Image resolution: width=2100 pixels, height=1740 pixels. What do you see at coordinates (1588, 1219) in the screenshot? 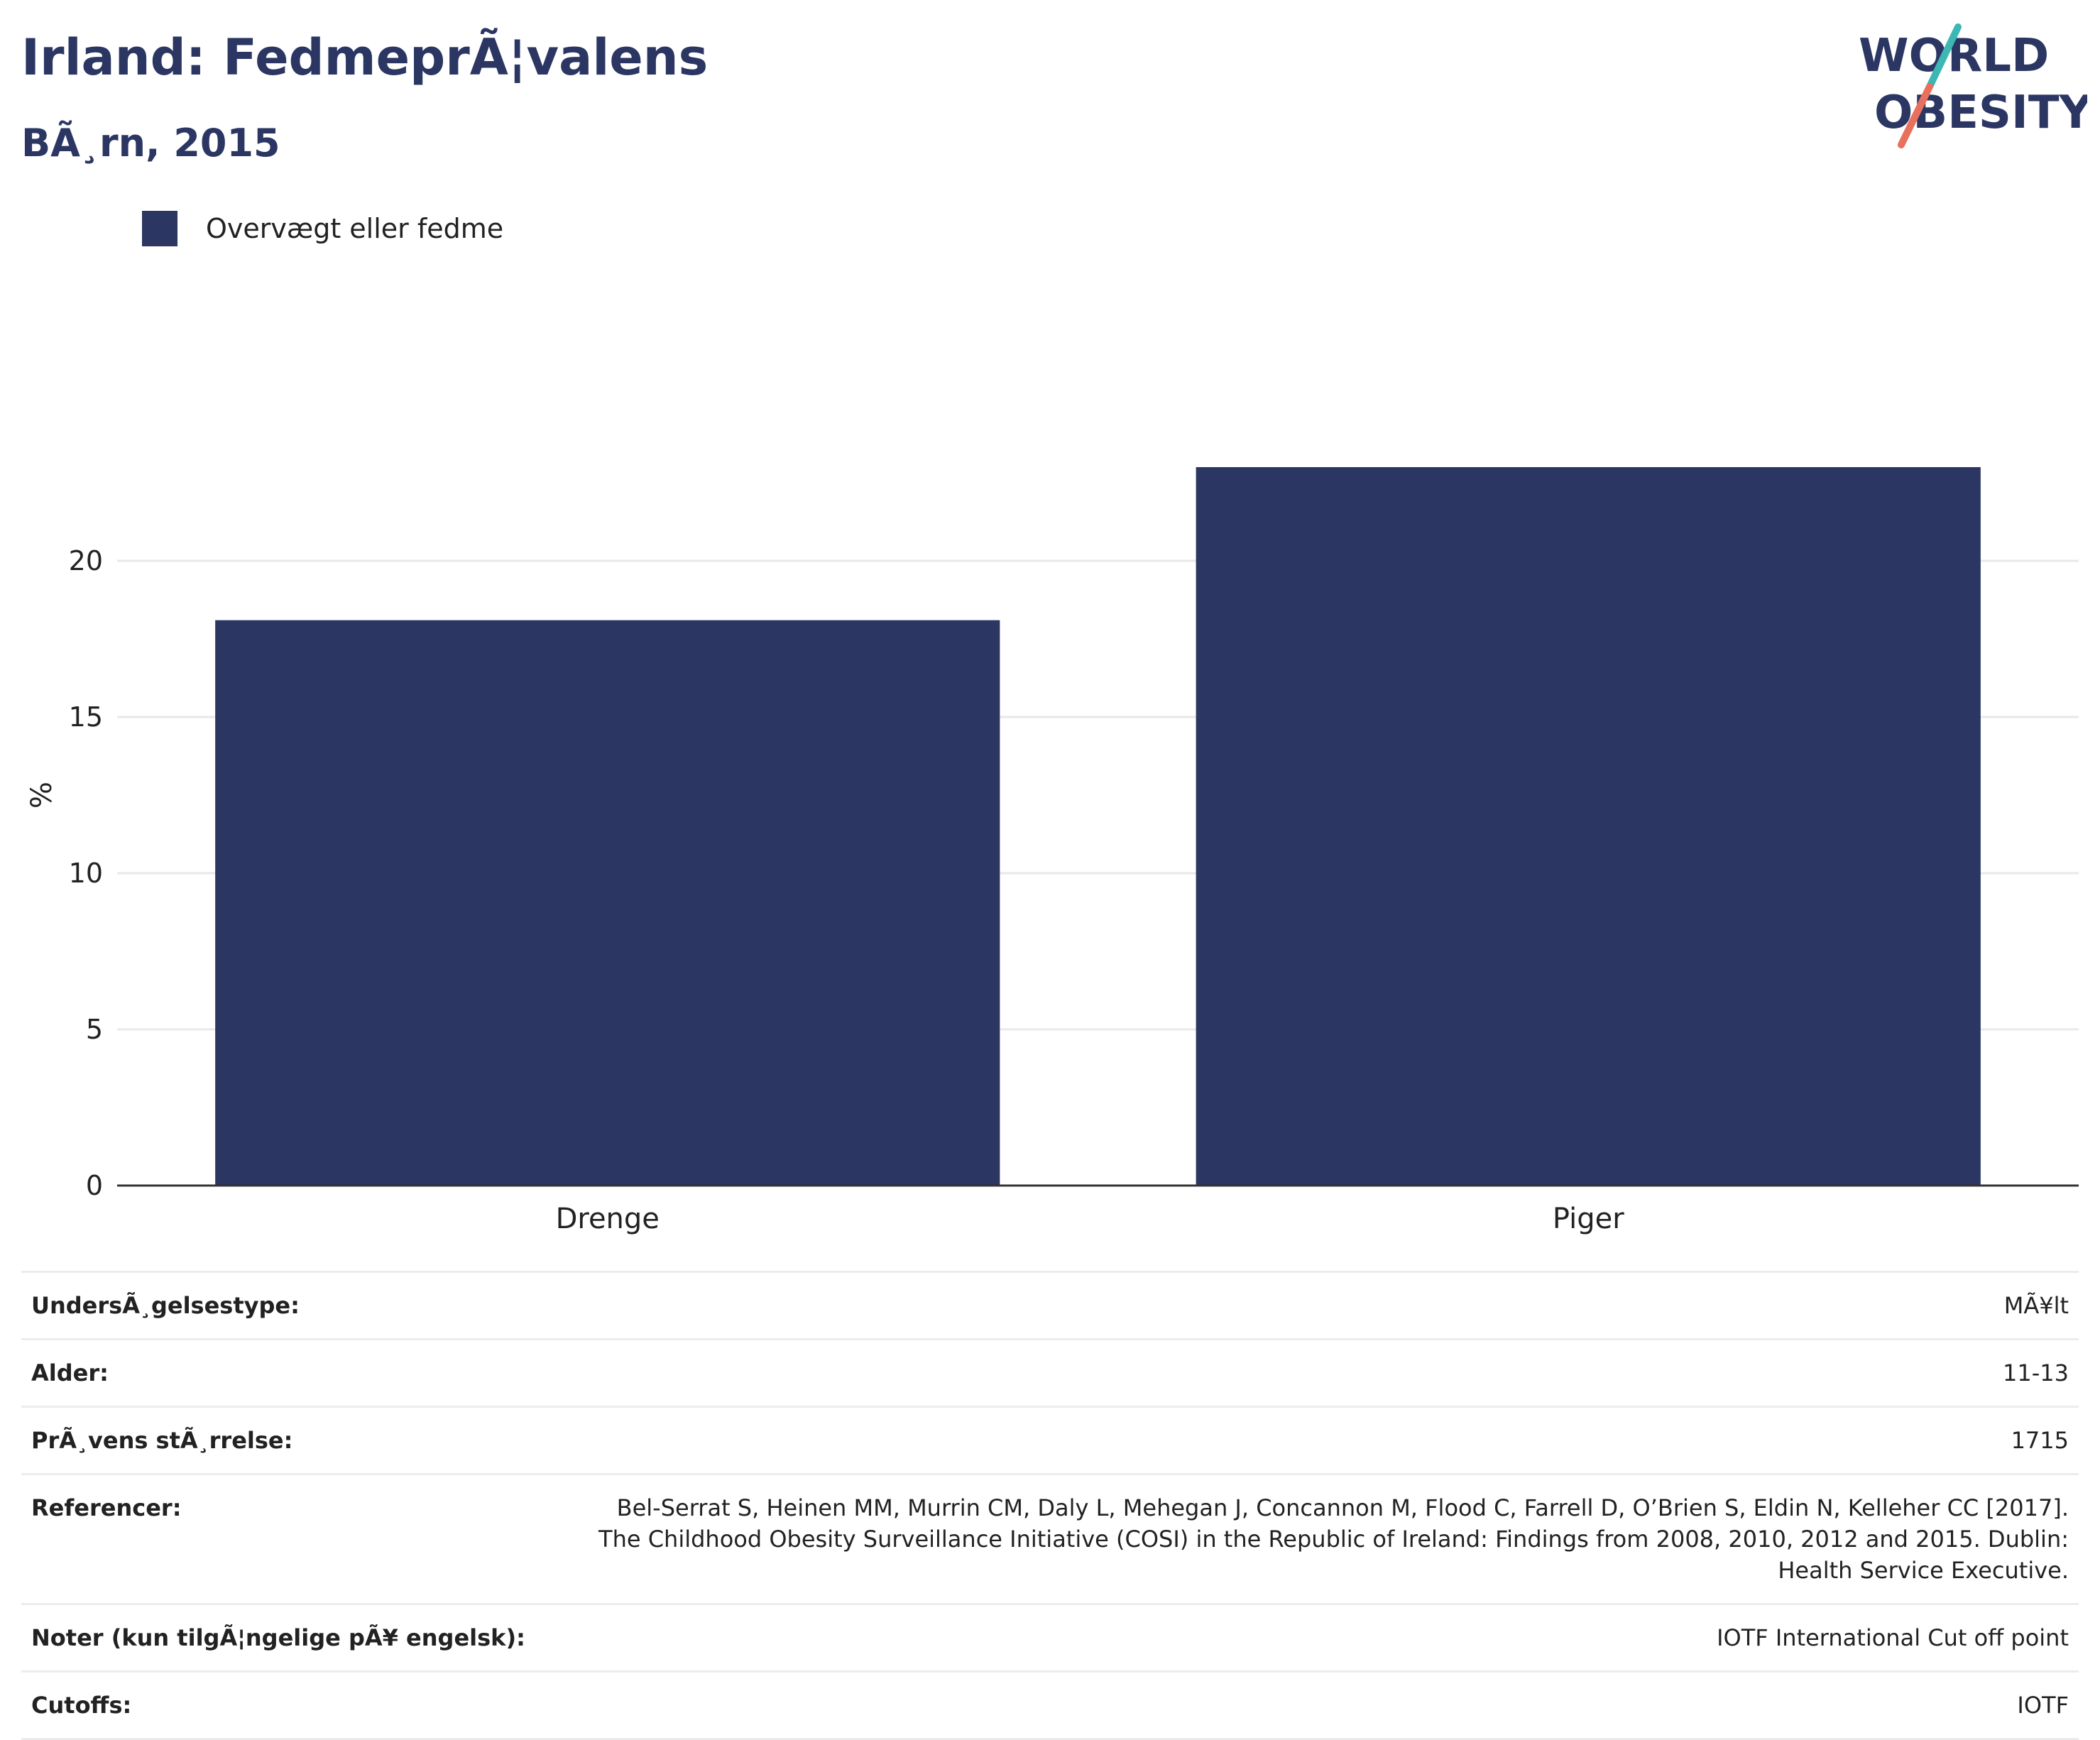
I see `x-tick-label: Piger` at bounding box center [1588, 1219].